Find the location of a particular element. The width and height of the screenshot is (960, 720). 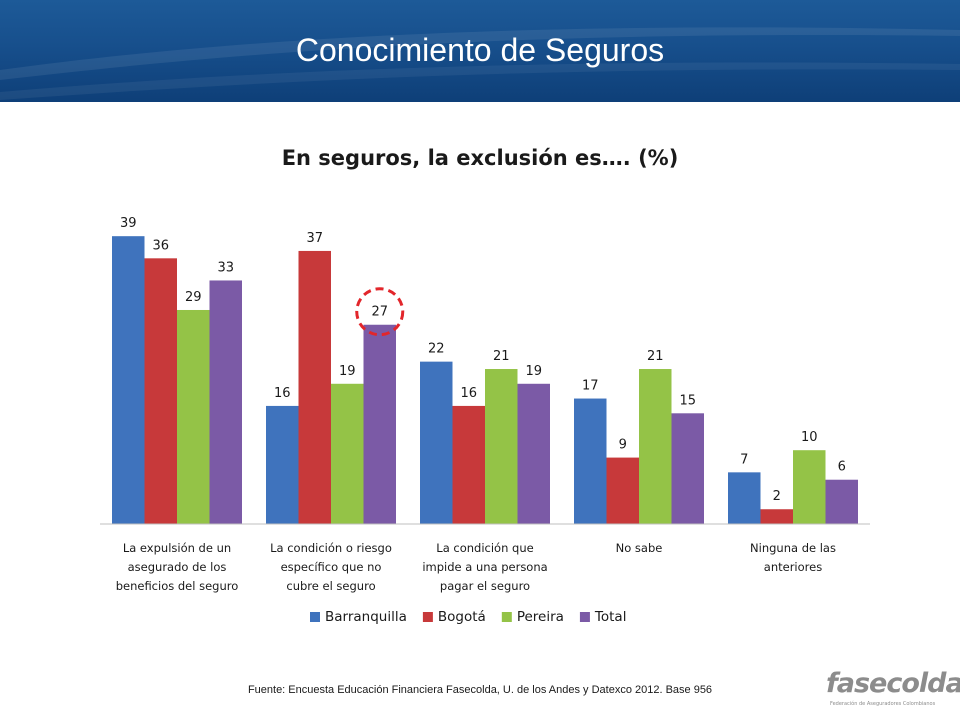

logo-tagline: Federación de Aseguradores Colombianos is located at coordinates (883, 704).